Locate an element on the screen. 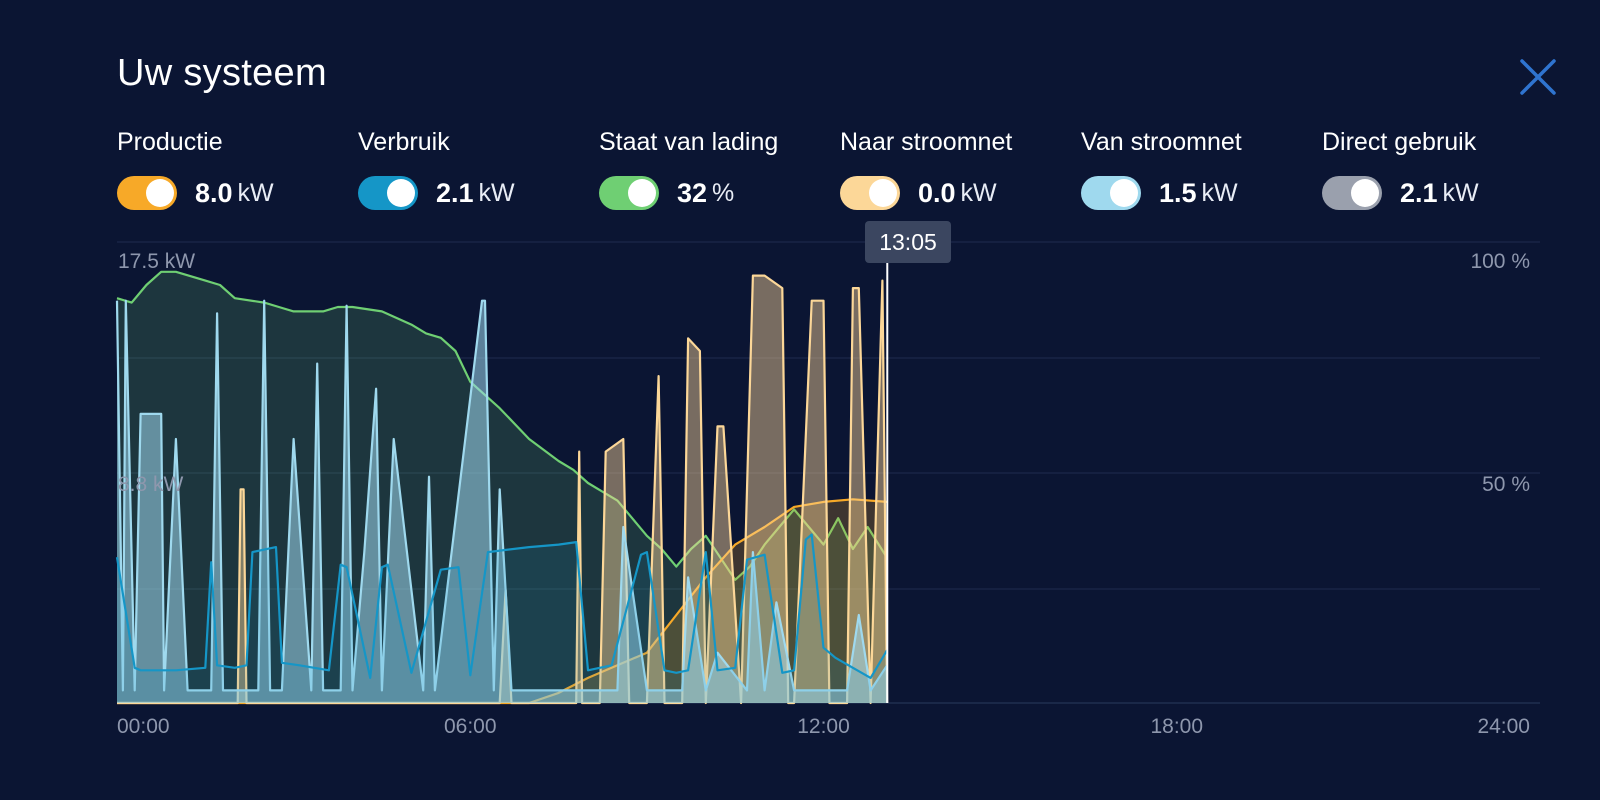 The image size is (1600, 800). legend-label: Verbruik is located at coordinates (404, 142).